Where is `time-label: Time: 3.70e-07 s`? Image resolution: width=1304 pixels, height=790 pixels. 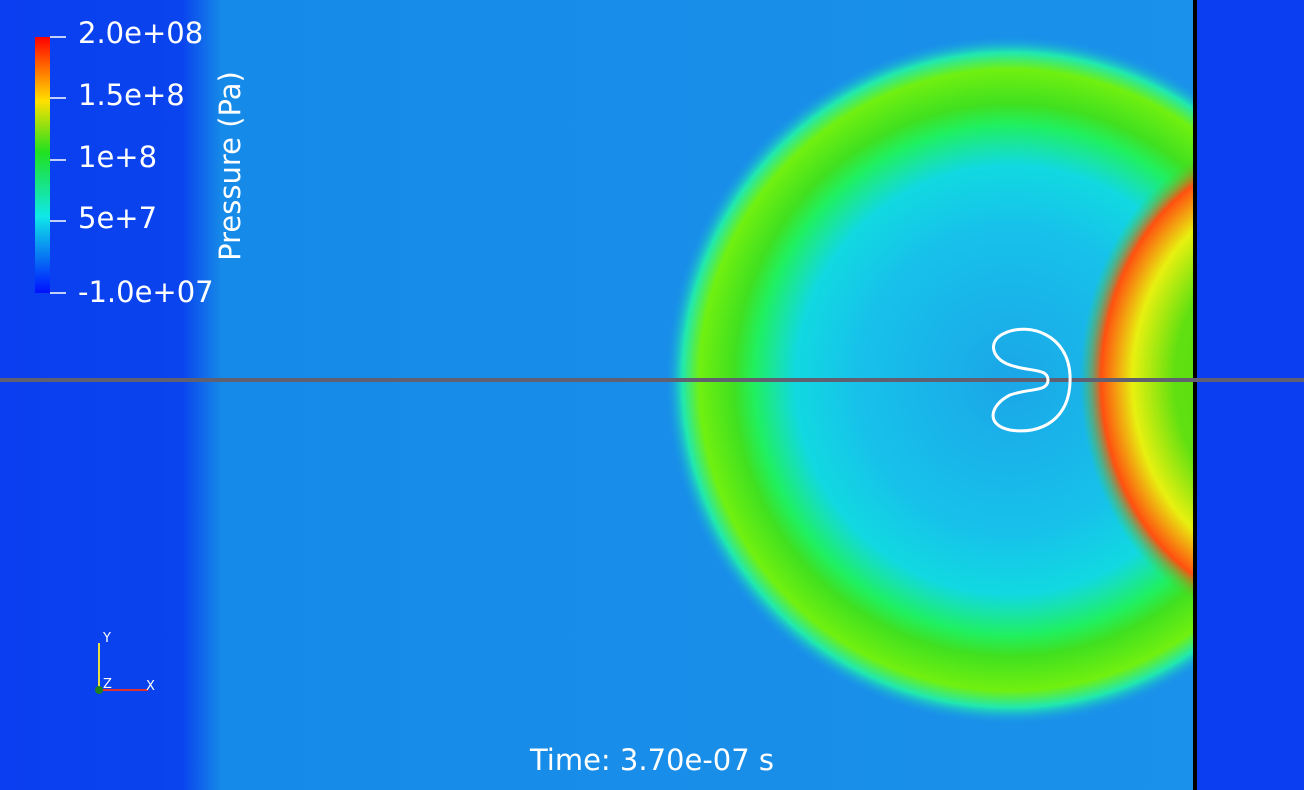
time-label: Time: 3.70e-07 s is located at coordinates (651, 760).